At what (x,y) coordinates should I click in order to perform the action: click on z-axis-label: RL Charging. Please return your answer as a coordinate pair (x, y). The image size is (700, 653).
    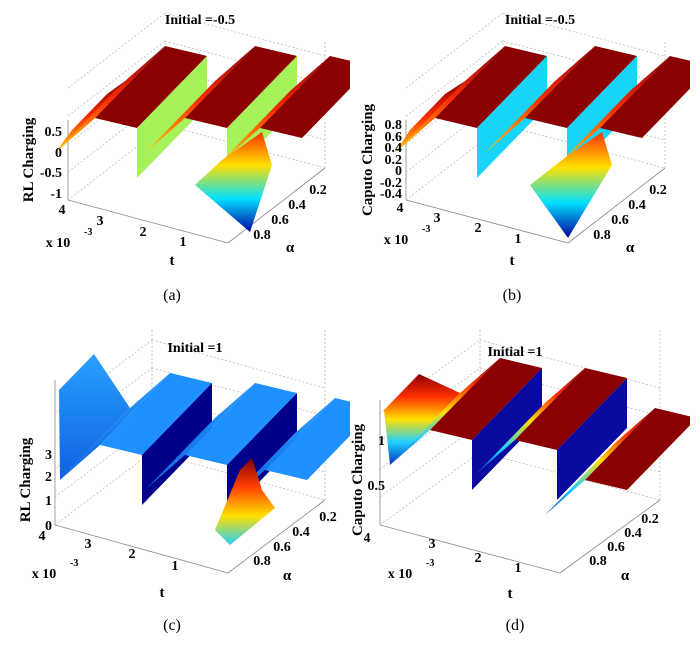
    Looking at the image, I should click on (26, 479).